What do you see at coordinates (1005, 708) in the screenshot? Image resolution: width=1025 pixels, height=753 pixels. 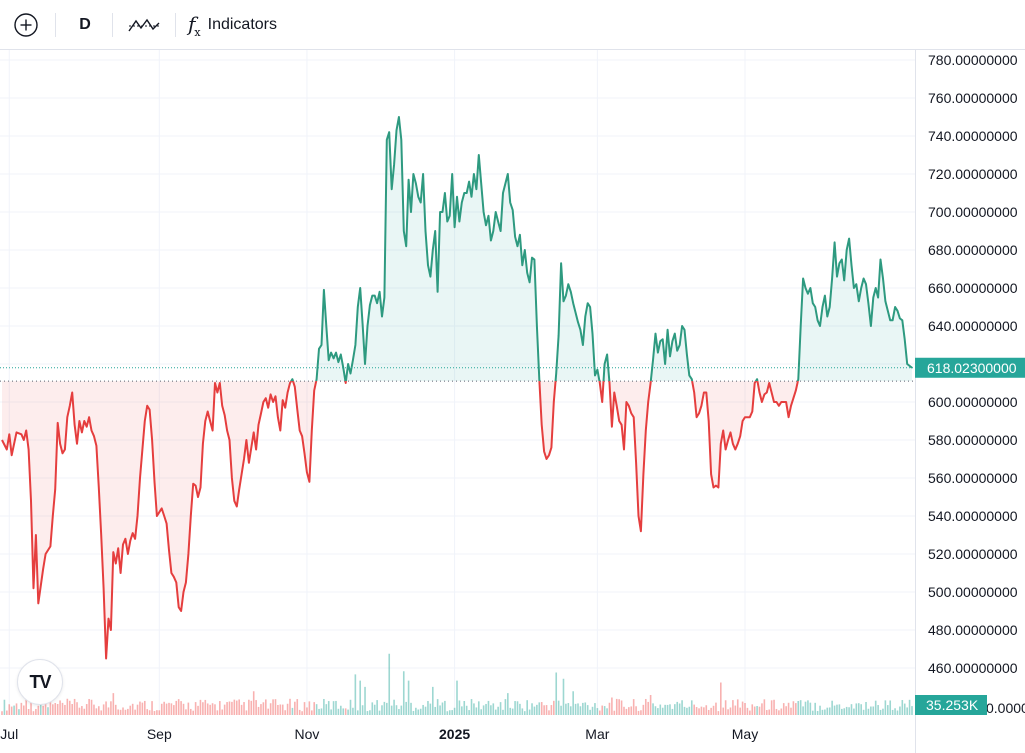 I see `volume-axis-label: 0.00000000` at bounding box center [1005, 708].